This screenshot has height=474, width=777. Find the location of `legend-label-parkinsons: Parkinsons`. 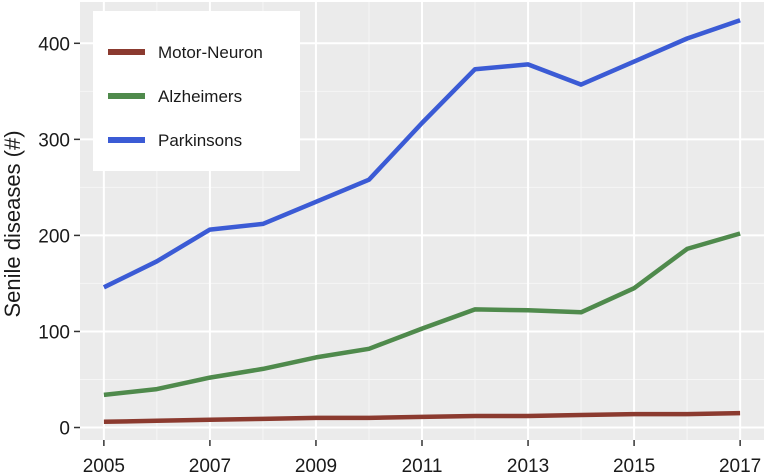

legend-label-parkinsons: Parkinsons is located at coordinates (200, 140).